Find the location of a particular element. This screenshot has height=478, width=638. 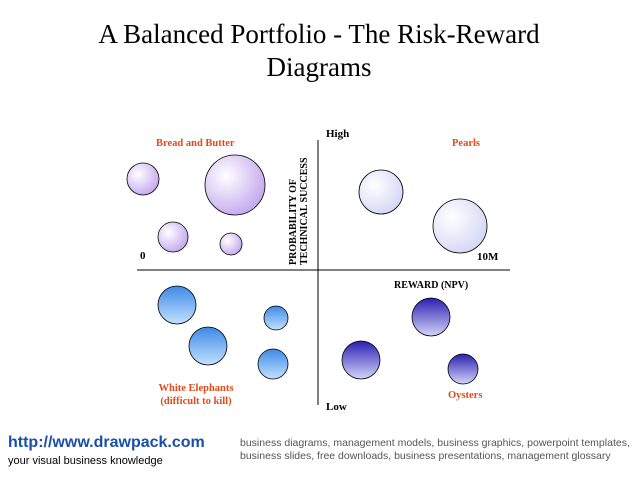

quadrant-label-pearls: Pearls is located at coordinates (466, 143).